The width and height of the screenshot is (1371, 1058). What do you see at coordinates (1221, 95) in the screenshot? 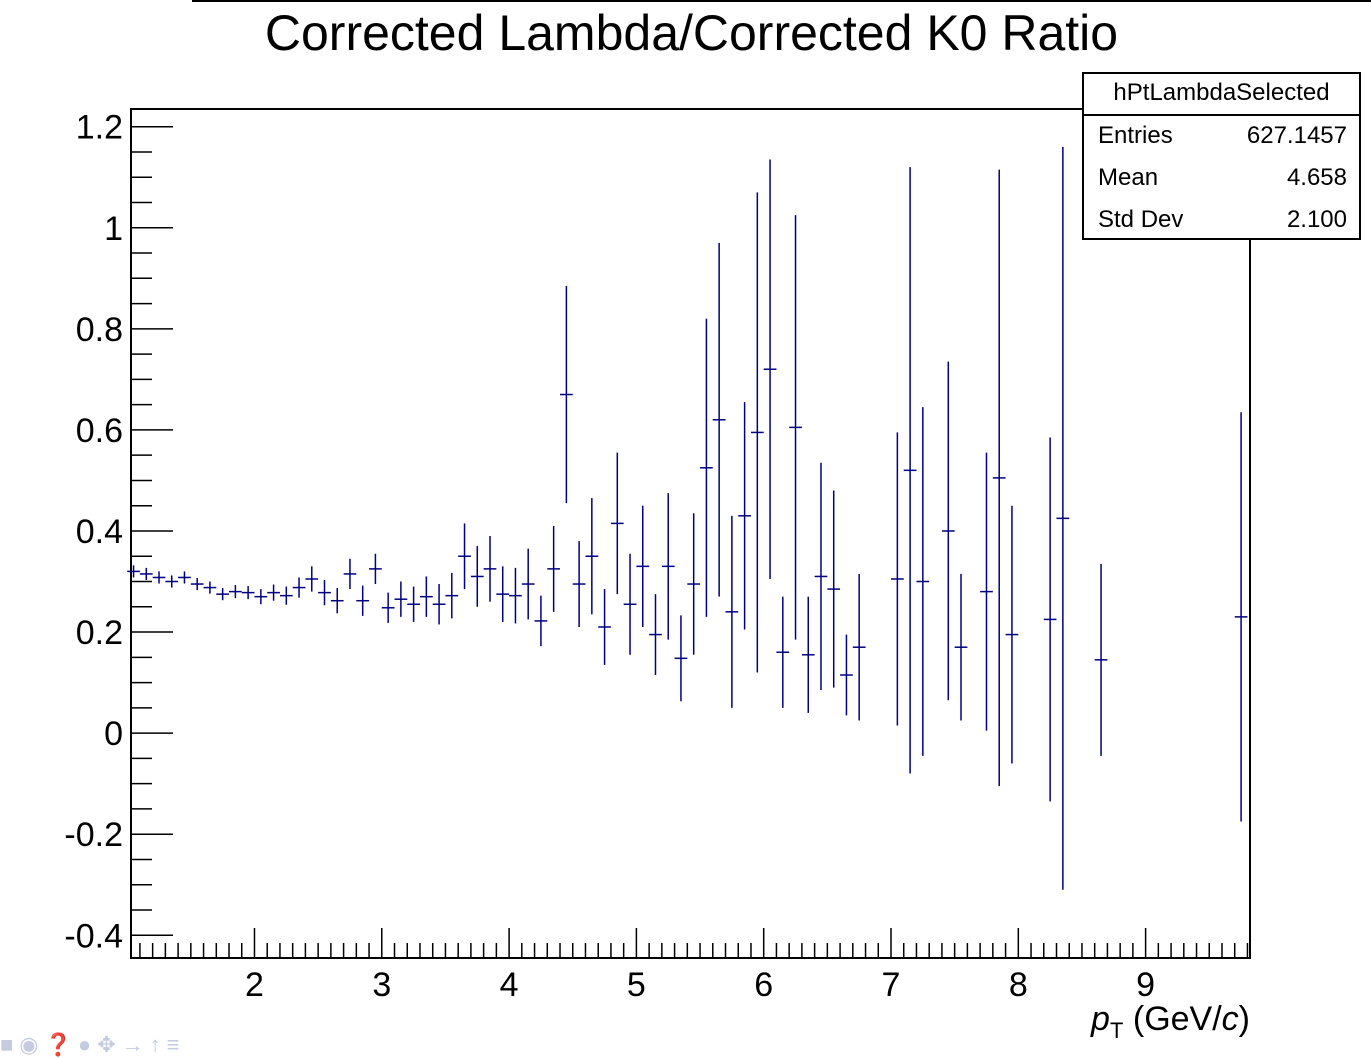
I see `stats-box-title: hPtLambdaSelected` at bounding box center [1221, 95].